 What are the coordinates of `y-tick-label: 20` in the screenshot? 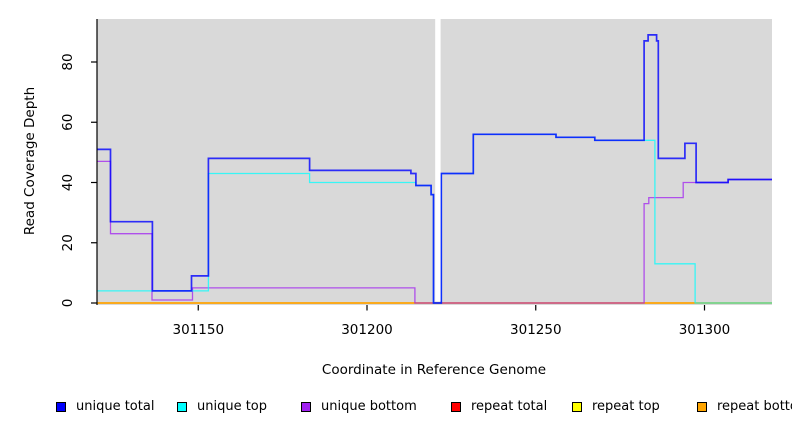 It's located at (68, 242).